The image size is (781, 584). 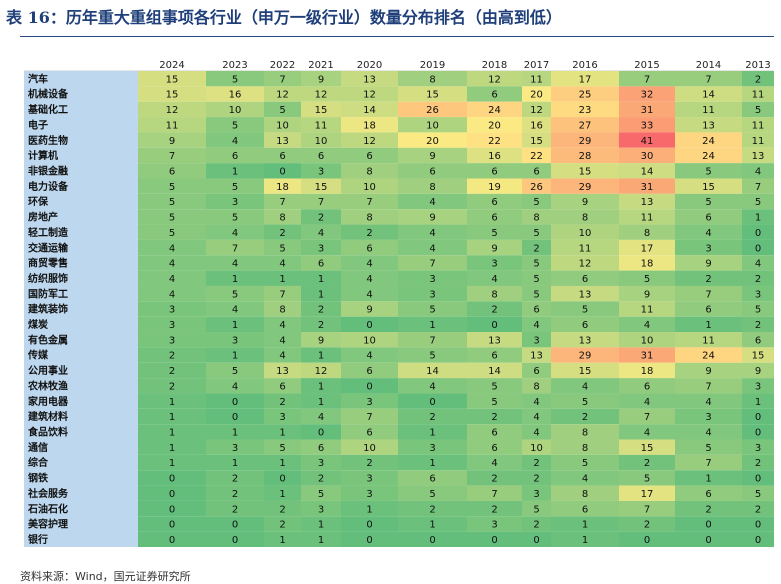 I want to click on industry-label: 煤炭, so click(x=38, y=324).